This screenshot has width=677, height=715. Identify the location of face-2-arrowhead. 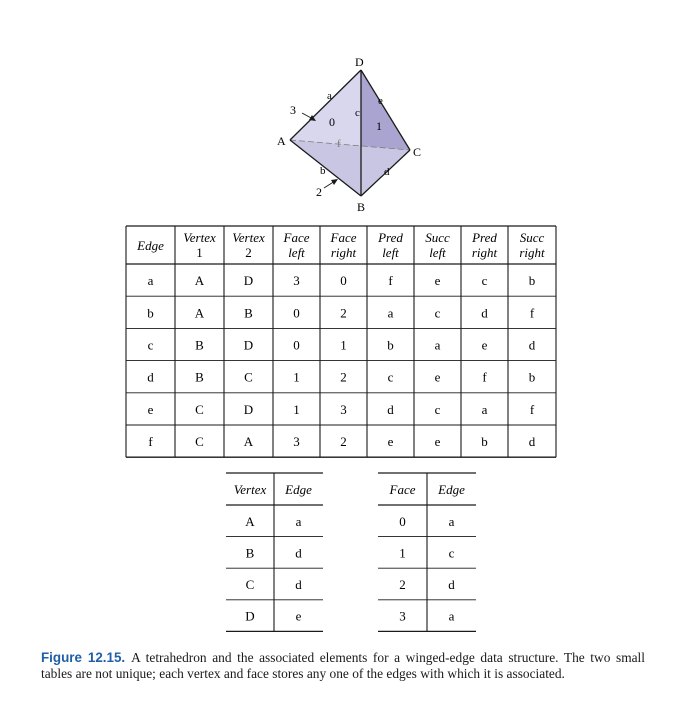
(334, 182).